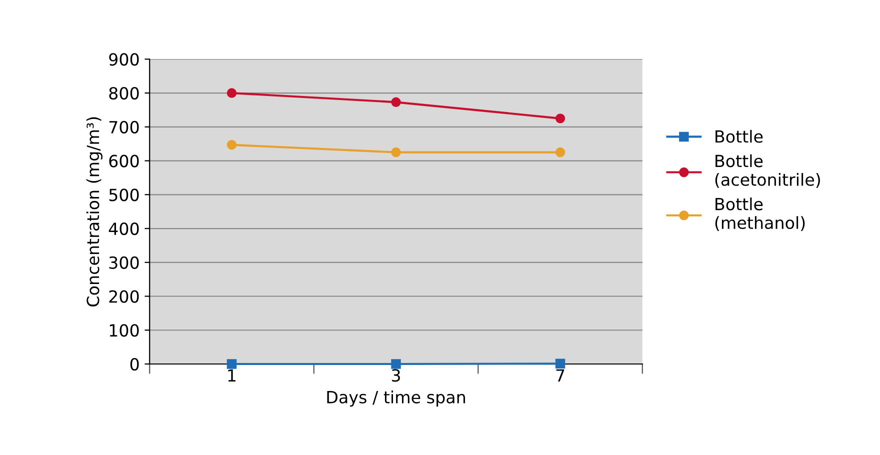 Image resolution: width=880 pixels, height=455 pixels. What do you see at coordinates (124, 127) in the screenshot?
I see `y-tick-label: 700` at bounding box center [124, 127].